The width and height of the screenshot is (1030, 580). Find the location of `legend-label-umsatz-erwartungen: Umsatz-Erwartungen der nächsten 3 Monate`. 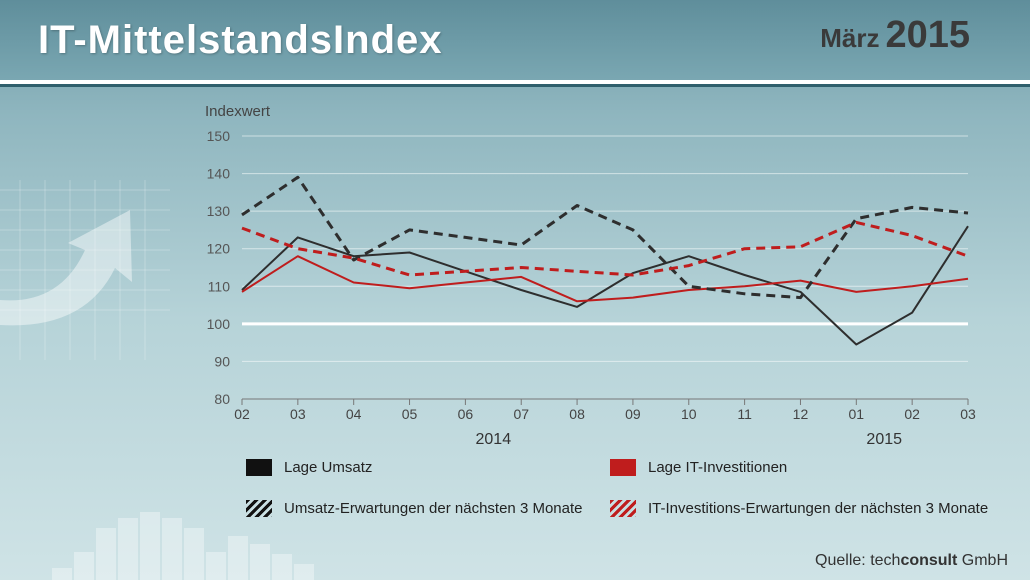

legend-label-umsatz-erwartungen: Umsatz-Erwartungen der nächsten 3 Monate is located at coordinates (433, 508).